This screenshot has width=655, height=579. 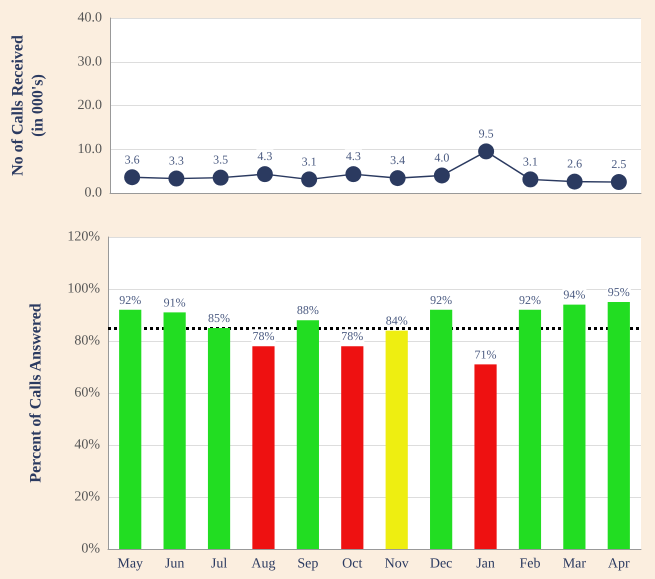 I want to click on x-tick-label: Feb, so click(x=529, y=564).